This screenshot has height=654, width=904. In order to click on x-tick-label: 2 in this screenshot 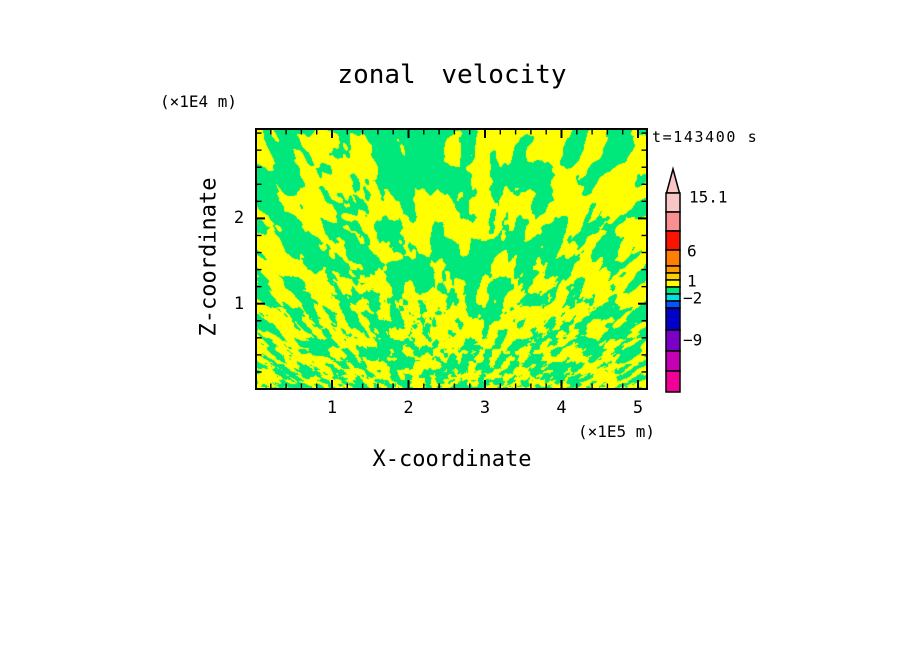, I will do `click(408, 408)`.